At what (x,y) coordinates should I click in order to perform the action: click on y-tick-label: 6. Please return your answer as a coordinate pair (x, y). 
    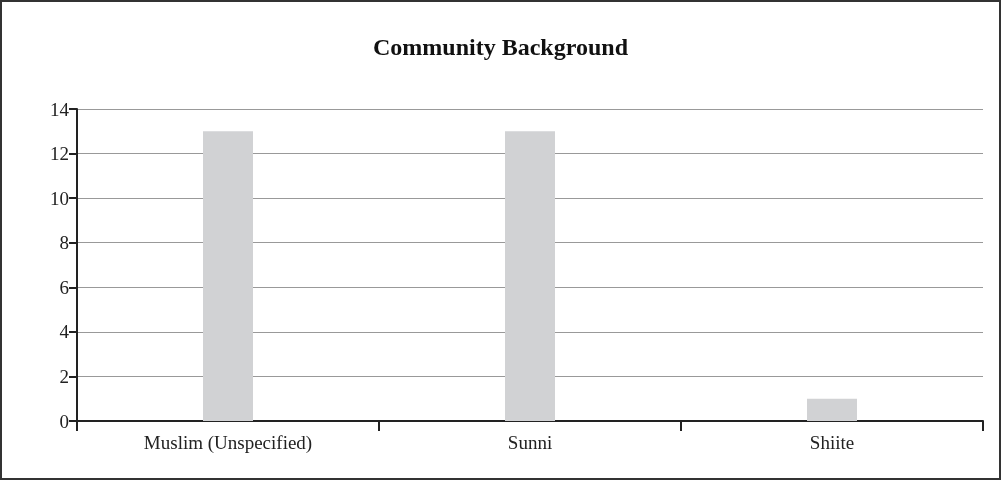
    Looking at the image, I should click on (64, 287).